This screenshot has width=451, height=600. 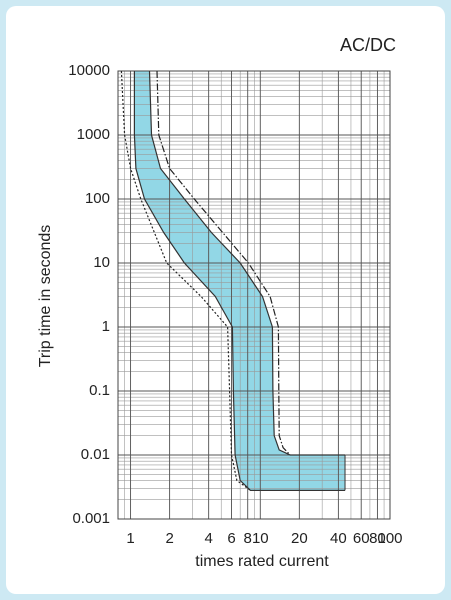 I want to click on y-tick-label: 0.01, so click(x=95, y=454).